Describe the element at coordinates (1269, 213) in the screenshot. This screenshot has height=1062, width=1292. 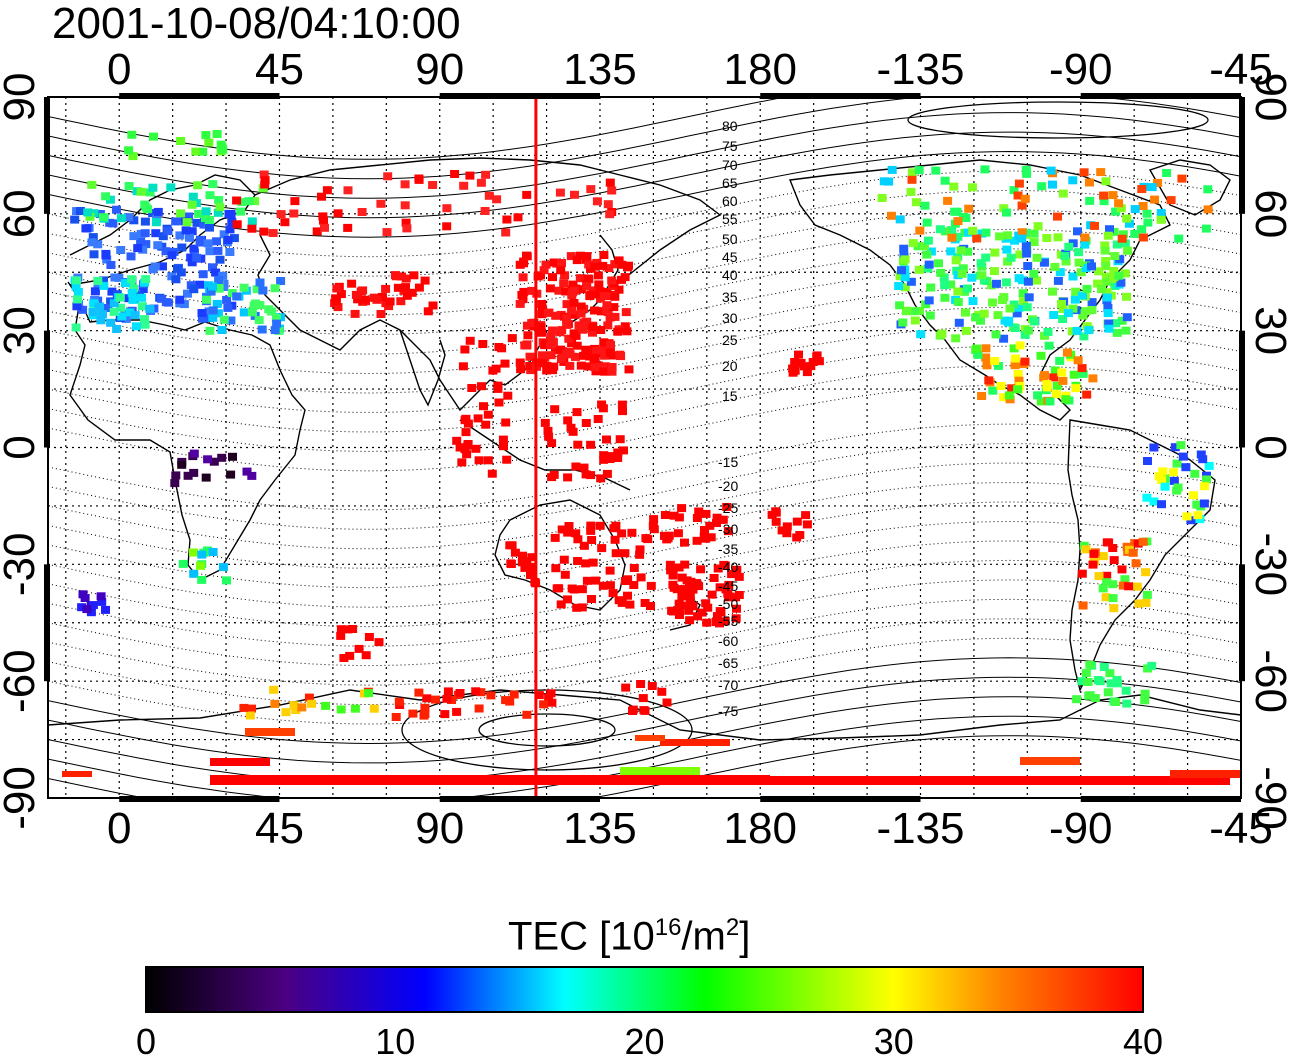
I see `y-tick-right: 60` at that location.